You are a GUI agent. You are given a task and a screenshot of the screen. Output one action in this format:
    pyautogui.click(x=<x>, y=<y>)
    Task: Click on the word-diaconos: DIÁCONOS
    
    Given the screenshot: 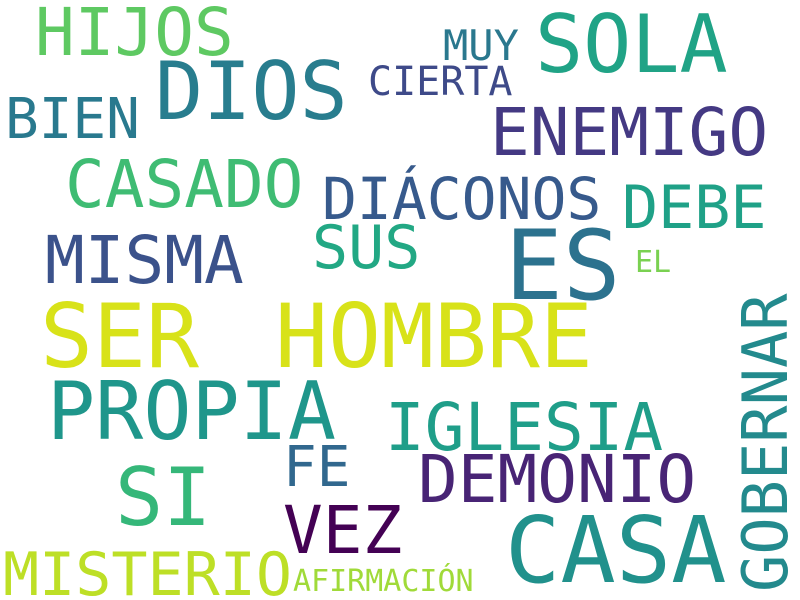 What is the action you would take?
    pyautogui.click(x=462, y=199)
    